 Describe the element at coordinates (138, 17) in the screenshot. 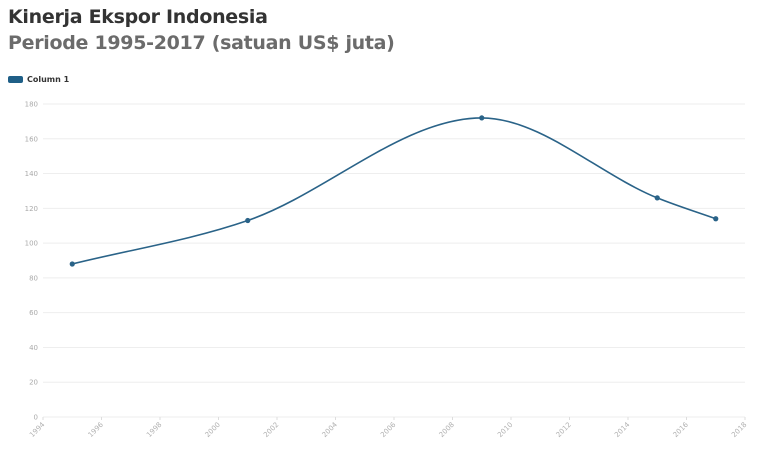

I see `chart-title: Kinerja Ekspor Indonesia` at that location.